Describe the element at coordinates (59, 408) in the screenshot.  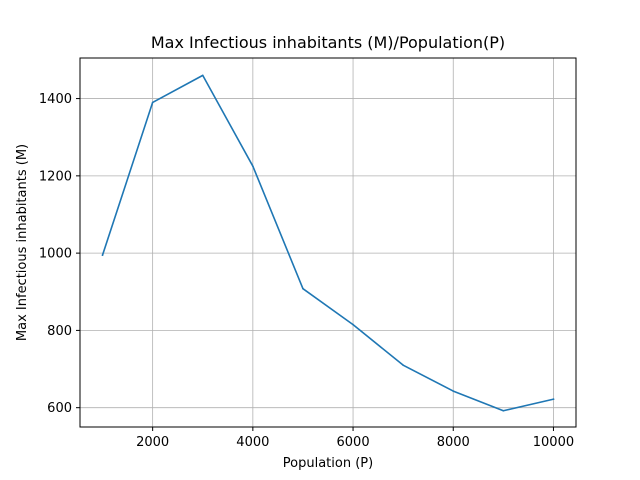
I see `y-tick-label: 600` at that location.